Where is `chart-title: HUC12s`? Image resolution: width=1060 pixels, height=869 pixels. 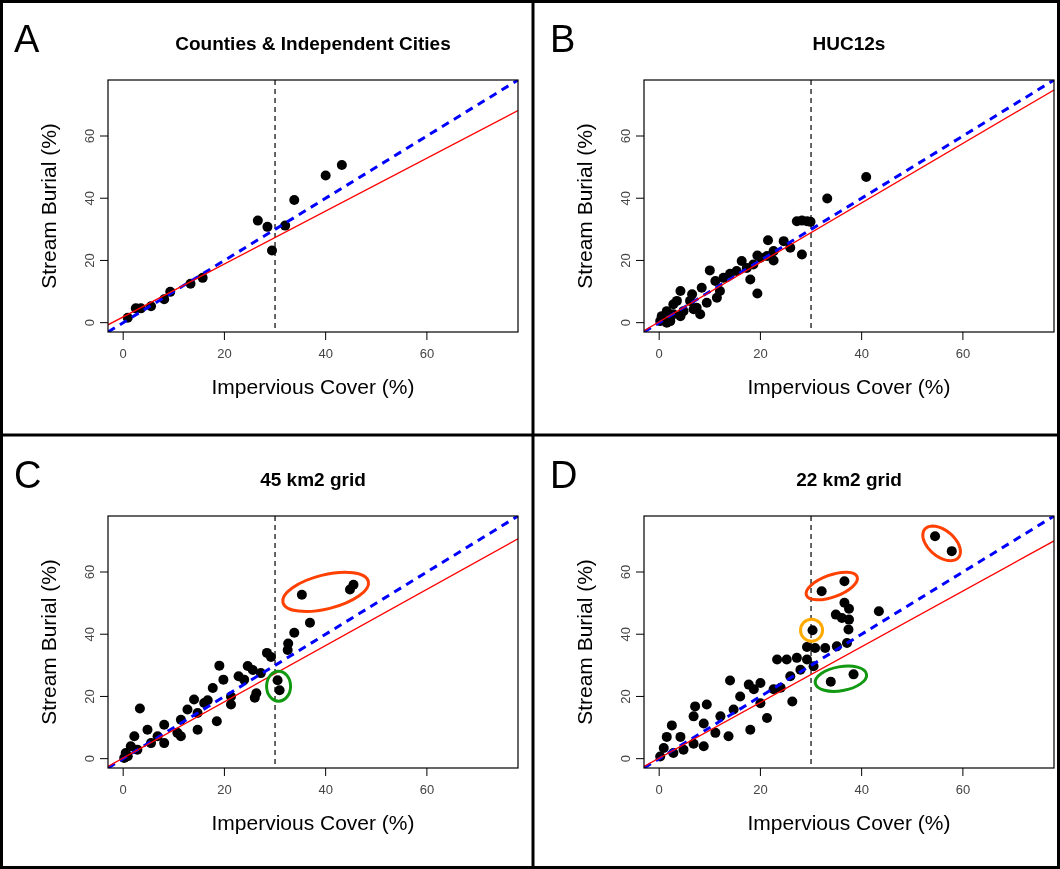
chart-title: HUC12s is located at coordinates (849, 43).